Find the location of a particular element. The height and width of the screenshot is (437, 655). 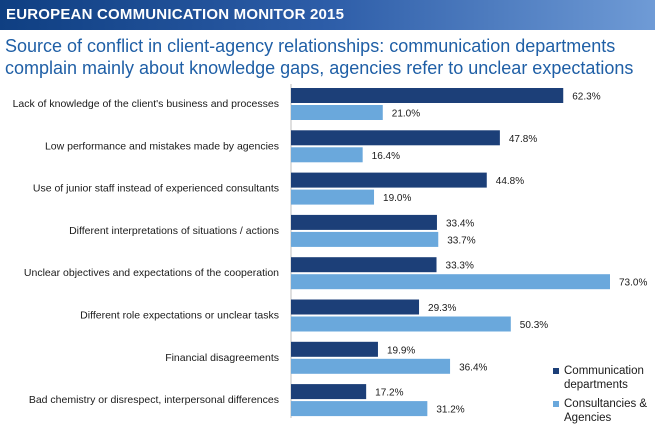

data-label: 36.4% is located at coordinates (473, 367).